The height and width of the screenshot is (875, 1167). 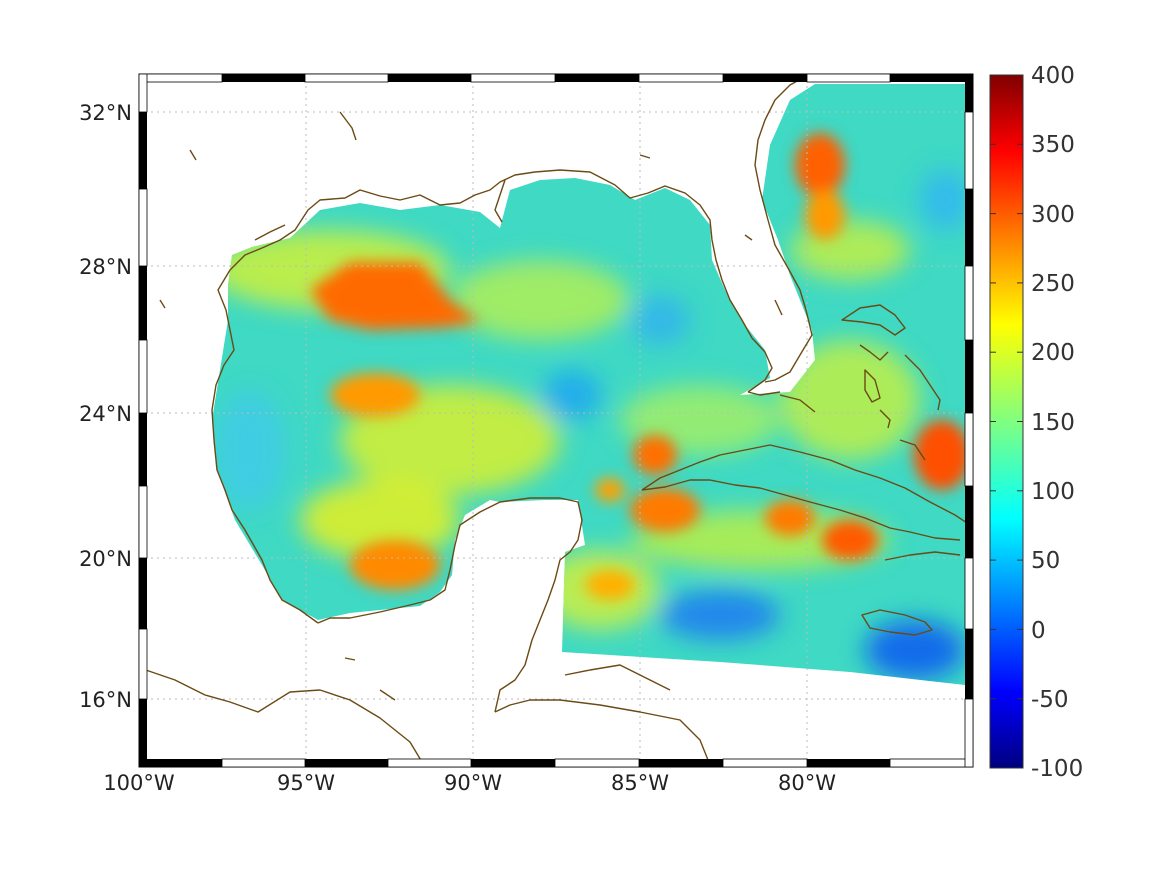 What do you see at coordinates (306, 783) in the screenshot?
I see `x-tick-label: 95°W` at bounding box center [306, 783].